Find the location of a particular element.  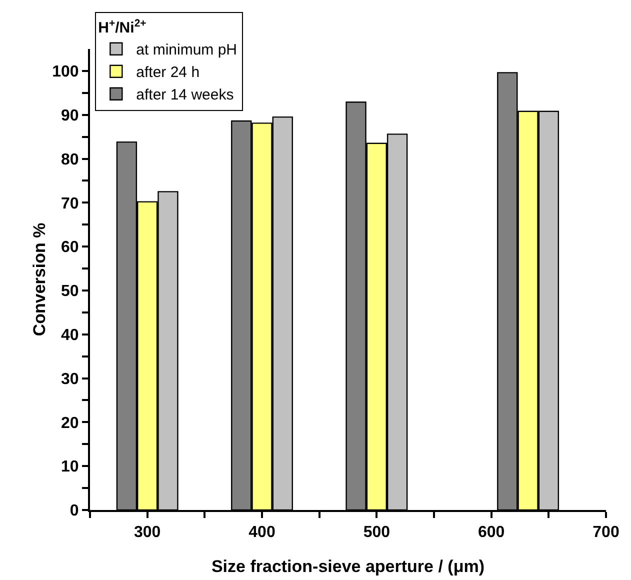

y-tick-label: 90 is located at coordinates (70, 115).